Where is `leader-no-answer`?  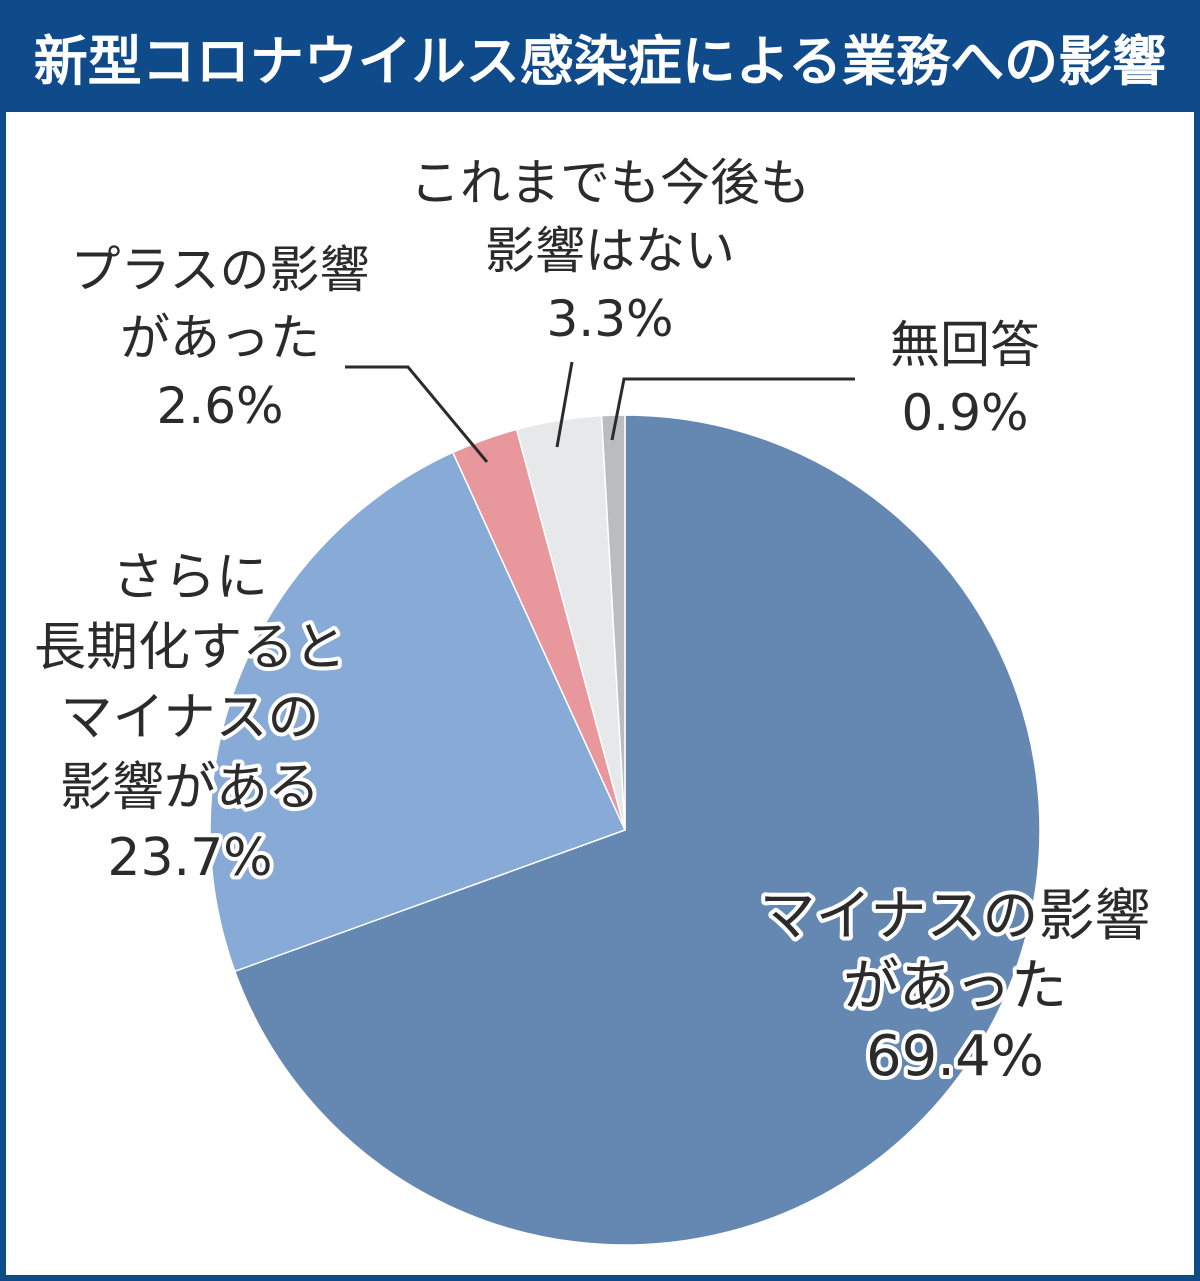 leader-no-answer is located at coordinates (732, 409).